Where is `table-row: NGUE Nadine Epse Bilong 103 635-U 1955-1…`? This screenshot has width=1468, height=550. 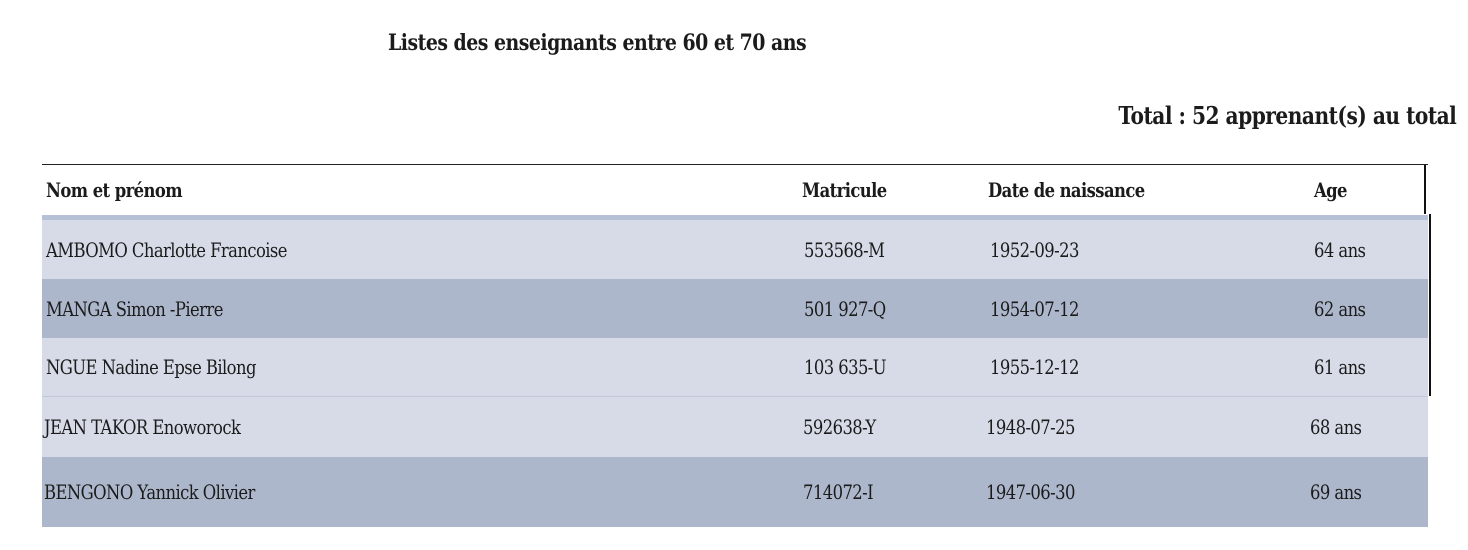
table-row: NGUE Nadine Epse Bilong 103 635-U 1955-1… is located at coordinates (735, 367).